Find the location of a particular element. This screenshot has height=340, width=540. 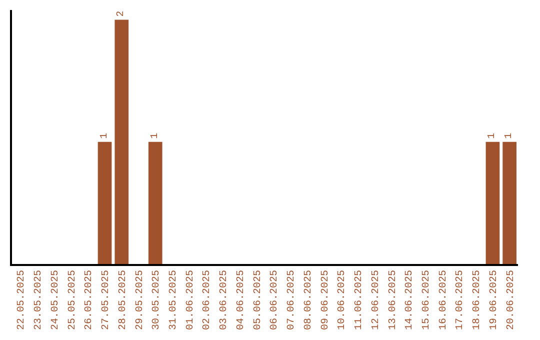

x-tick-label: 18.06.2025 is located at coordinates (478, 300).